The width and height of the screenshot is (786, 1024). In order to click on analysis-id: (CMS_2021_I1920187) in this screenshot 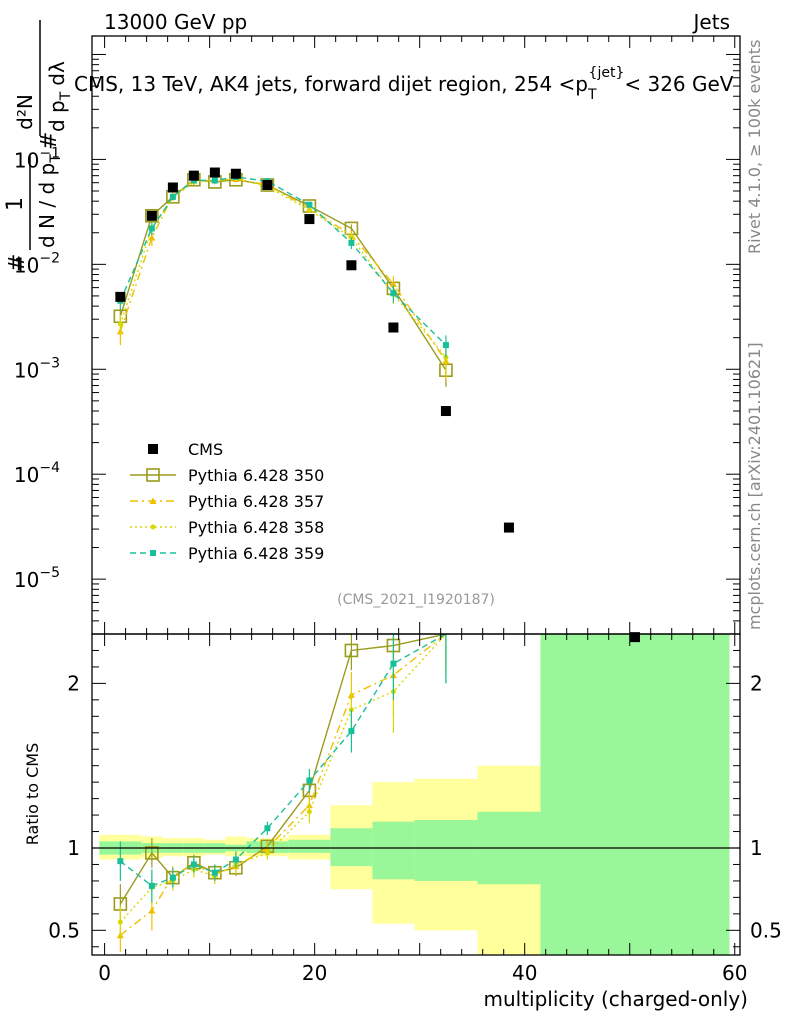, I will do `click(416, 600)`.